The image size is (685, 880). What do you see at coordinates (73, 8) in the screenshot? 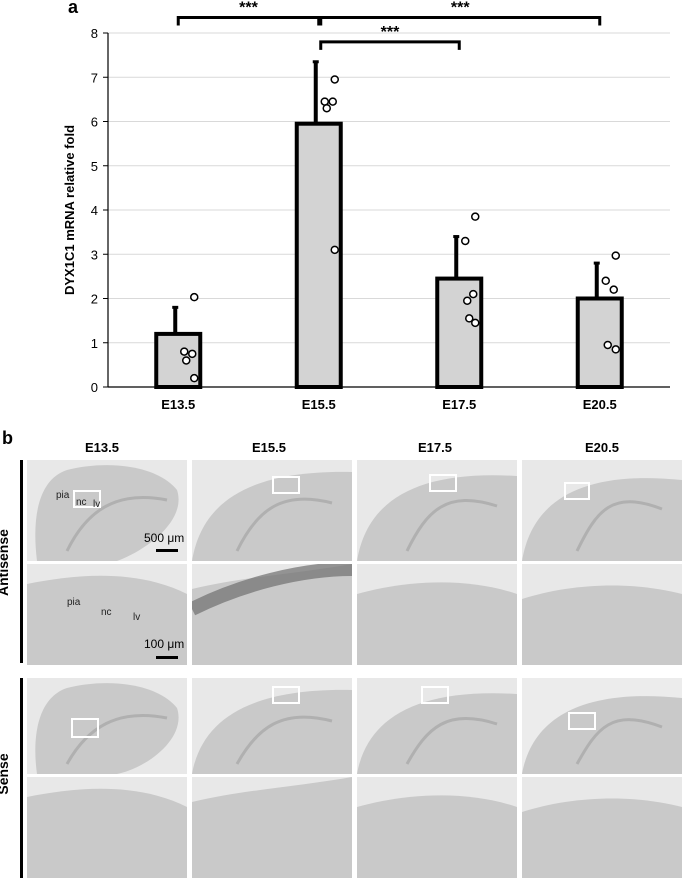
I see `panel-a-label: a` at bounding box center [73, 8].